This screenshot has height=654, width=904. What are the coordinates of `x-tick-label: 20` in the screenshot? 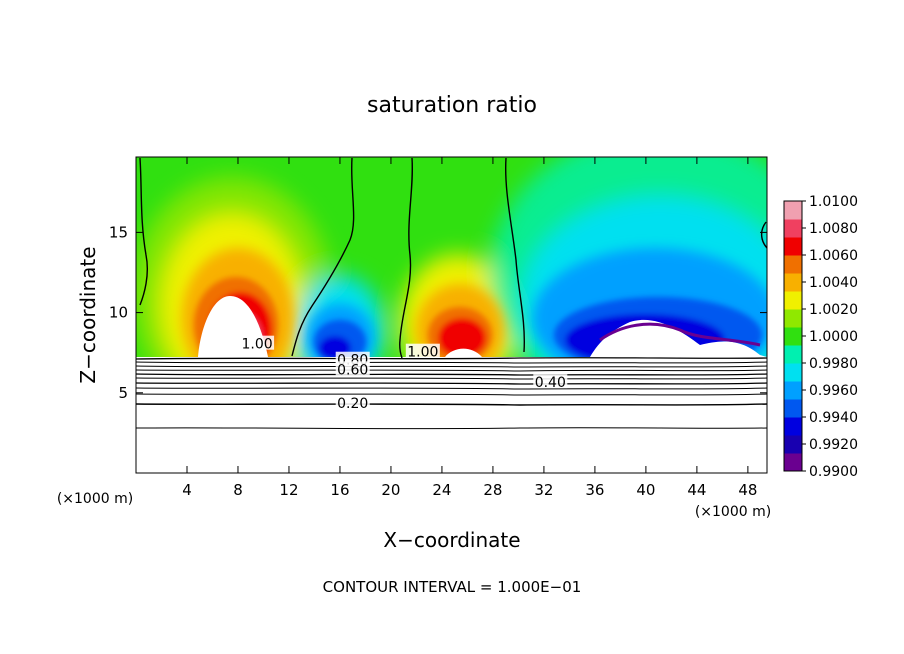 It's located at (390, 490).